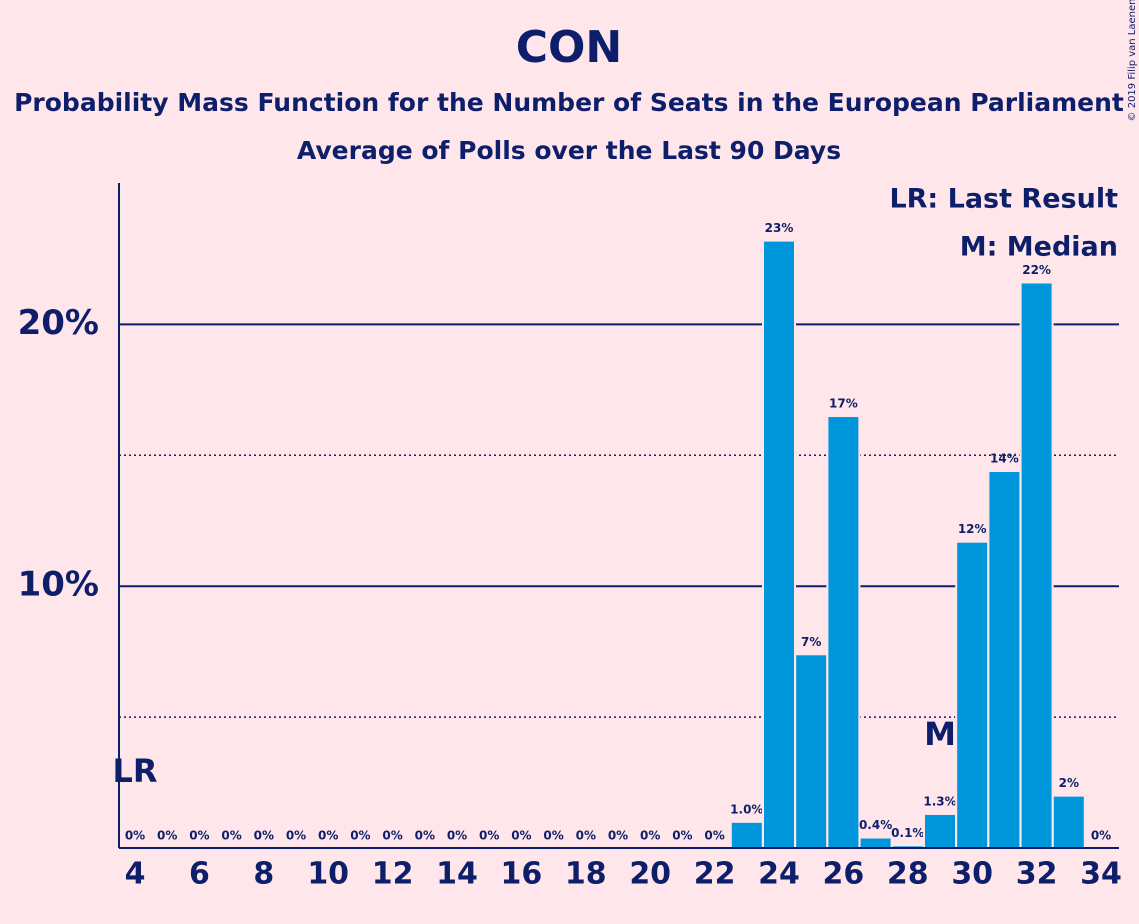  What do you see at coordinates (134, 771) in the screenshot?
I see `annotation: LR` at bounding box center [134, 771].